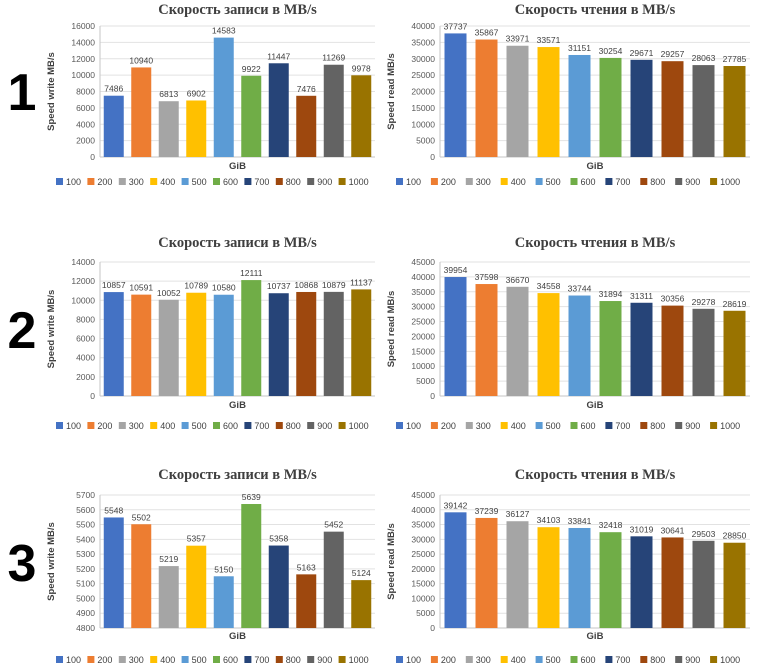 Image resolution: width=765 pixels, height=668 pixels. Describe the element at coordinates (85, 554) in the screenshot. I see `y-tick-label: 5300` at that location.